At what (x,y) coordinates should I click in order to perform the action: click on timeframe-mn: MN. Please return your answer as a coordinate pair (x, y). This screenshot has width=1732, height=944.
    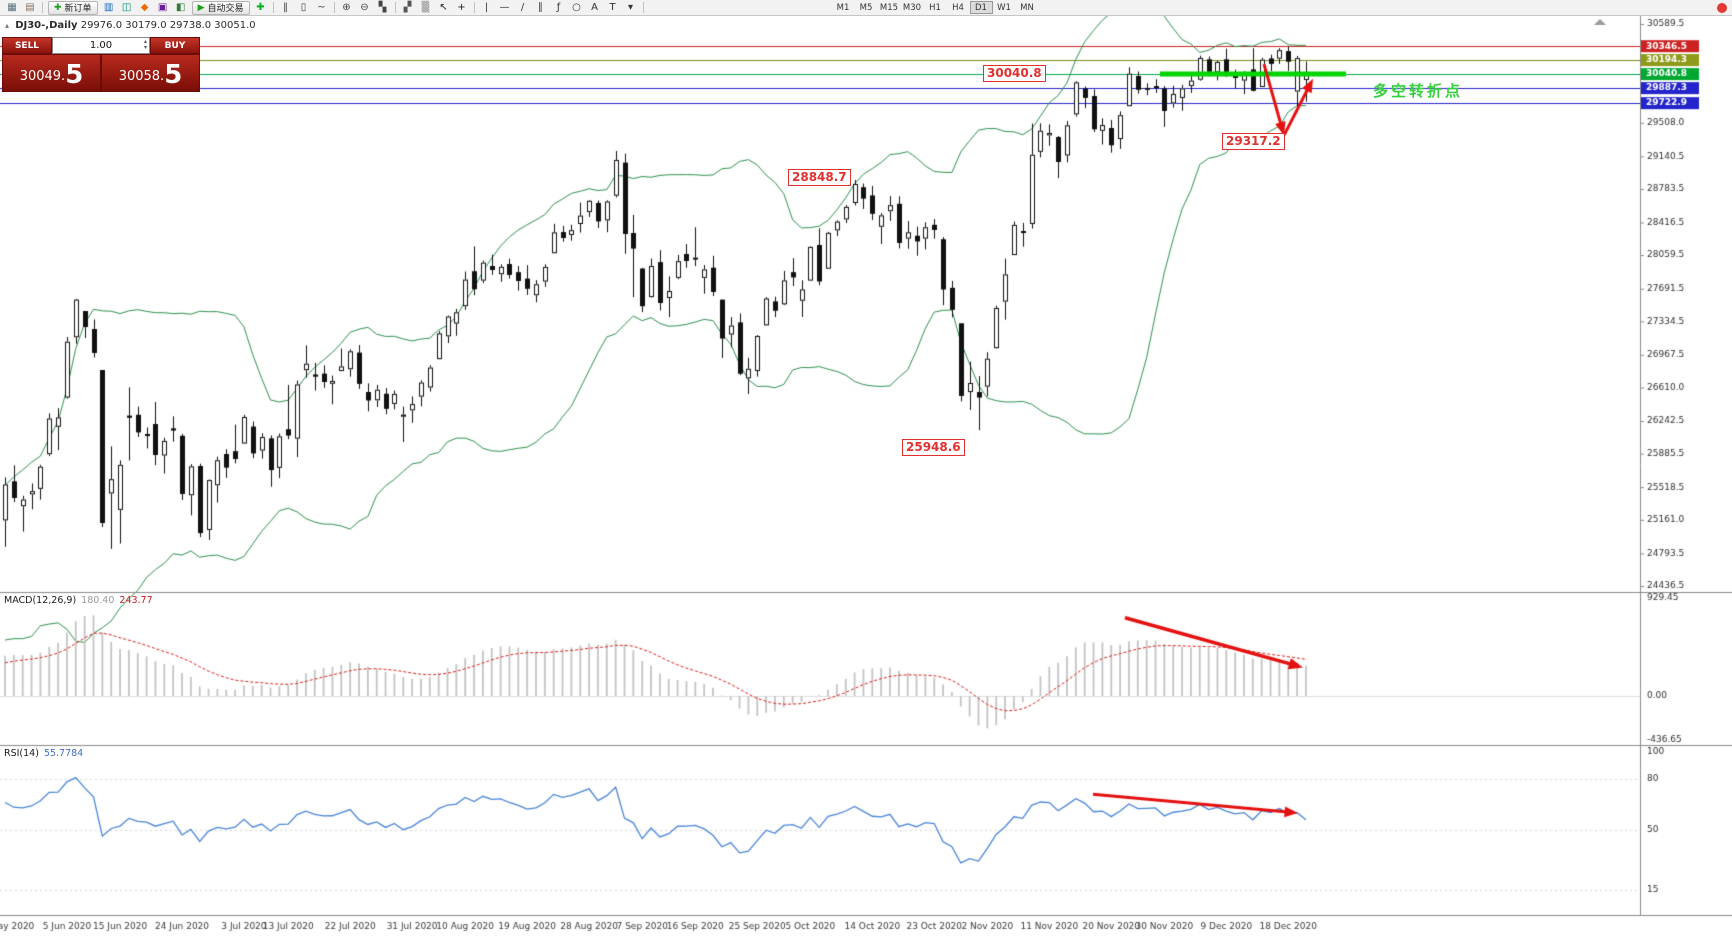
    Looking at the image, I should click on (1027, 8).